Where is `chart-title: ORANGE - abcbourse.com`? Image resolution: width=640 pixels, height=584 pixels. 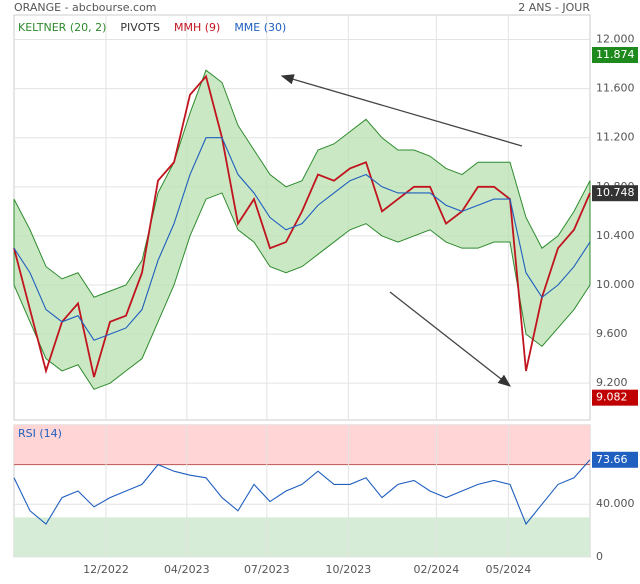
chart-title: ORANGE - abcbourse.com is located at coordinates (85, 7).